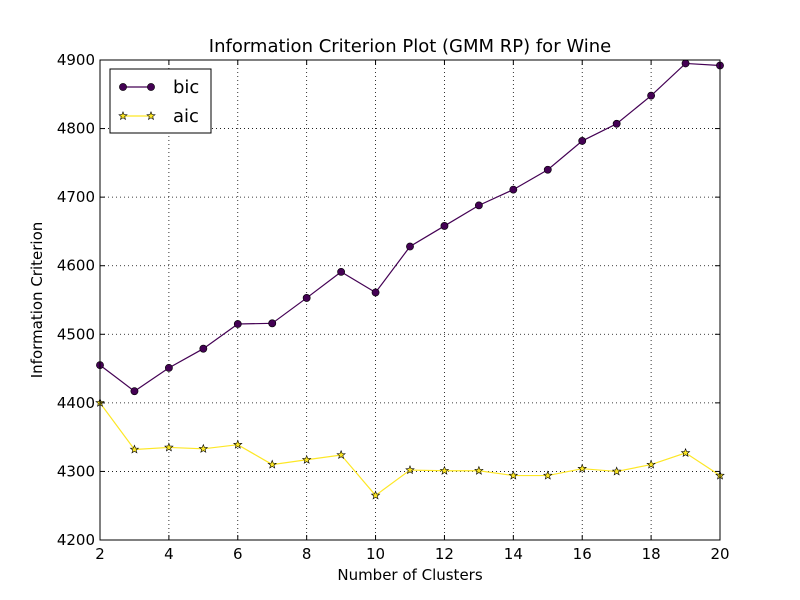  I want to click on y-tick-label: 4400, so click(76, 403).